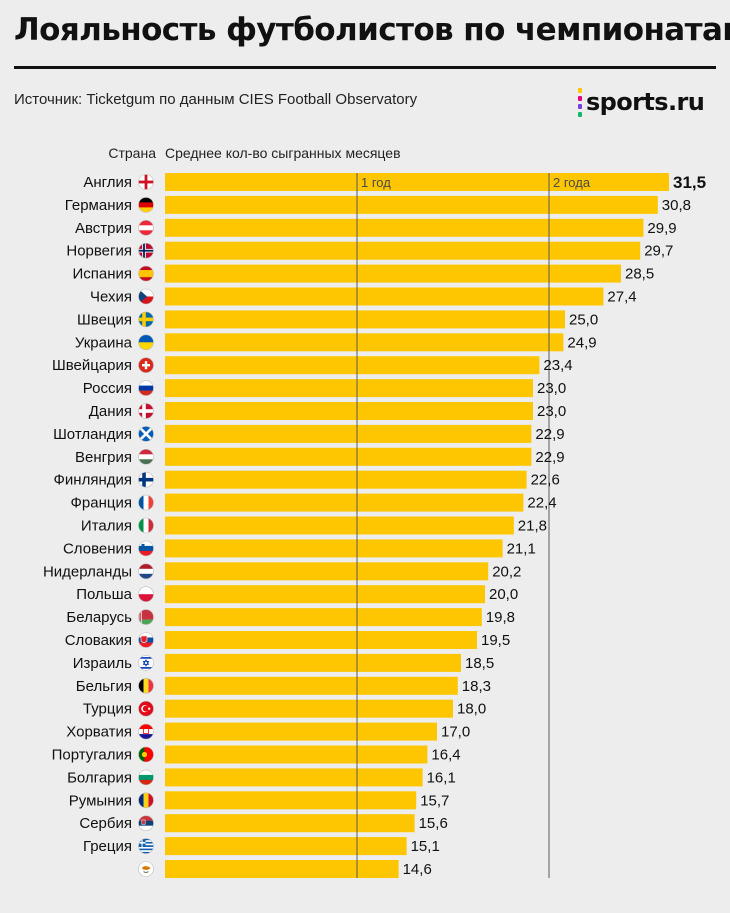 The width and height of the screenshot is (730, 913). I want to click on value-label: 23,4, so click(557, 365).